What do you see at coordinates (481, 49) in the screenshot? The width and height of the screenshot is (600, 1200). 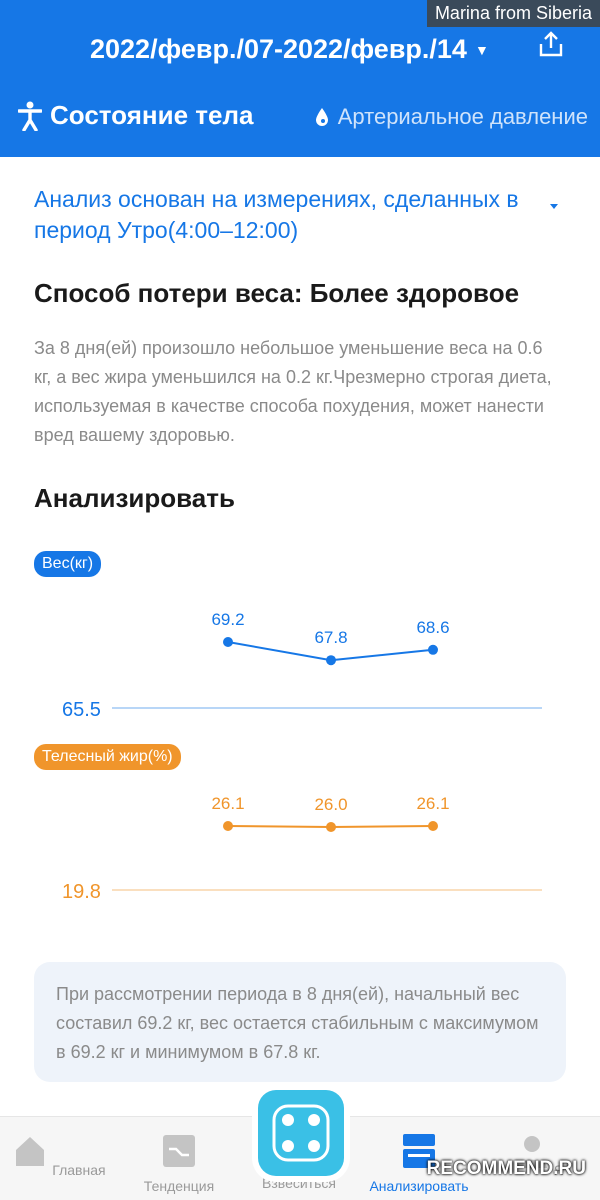 I see `caret-down-icon: ▼` at bounding box center [481, 49].